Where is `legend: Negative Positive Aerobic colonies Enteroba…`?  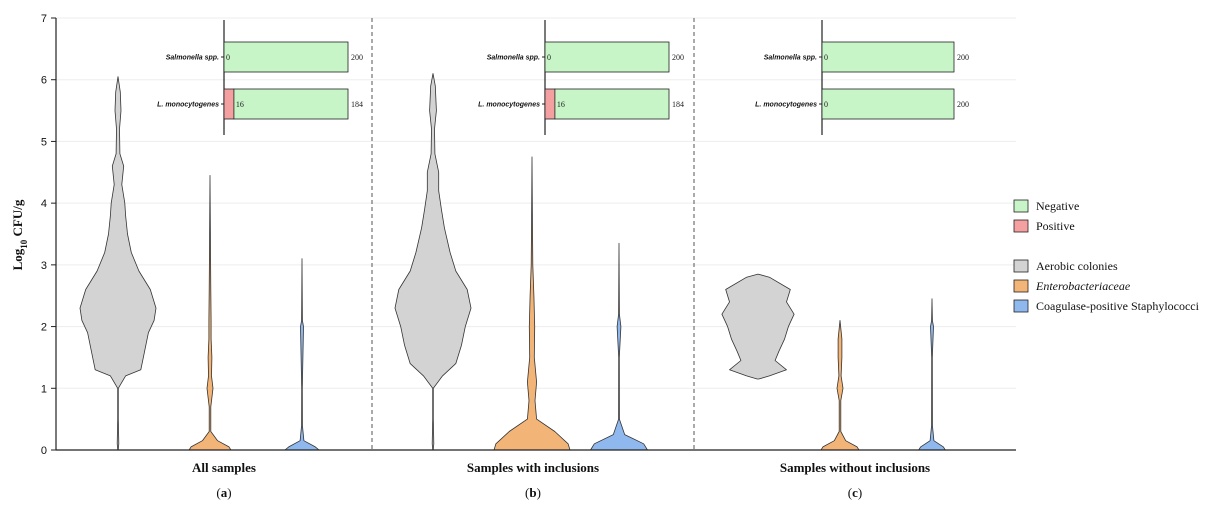 legend: Negative Positive Aerobic colonies Enteroba… is located at coordinates (1106, 256).